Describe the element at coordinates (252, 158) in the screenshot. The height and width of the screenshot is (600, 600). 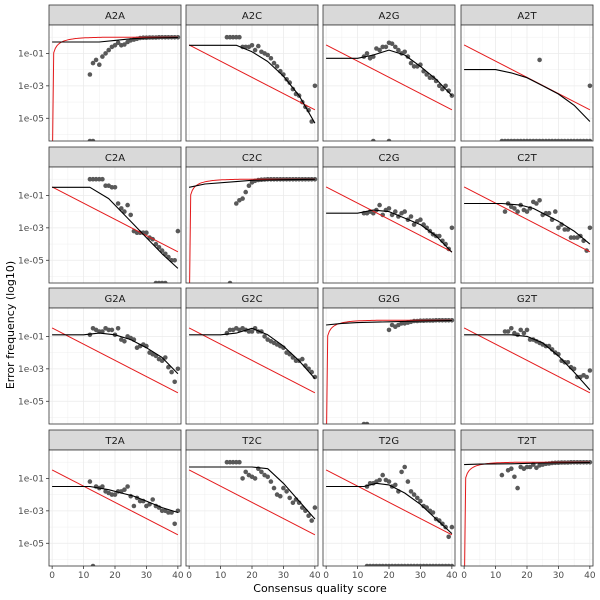
I see `facet-strip-label: C2C` at that location.